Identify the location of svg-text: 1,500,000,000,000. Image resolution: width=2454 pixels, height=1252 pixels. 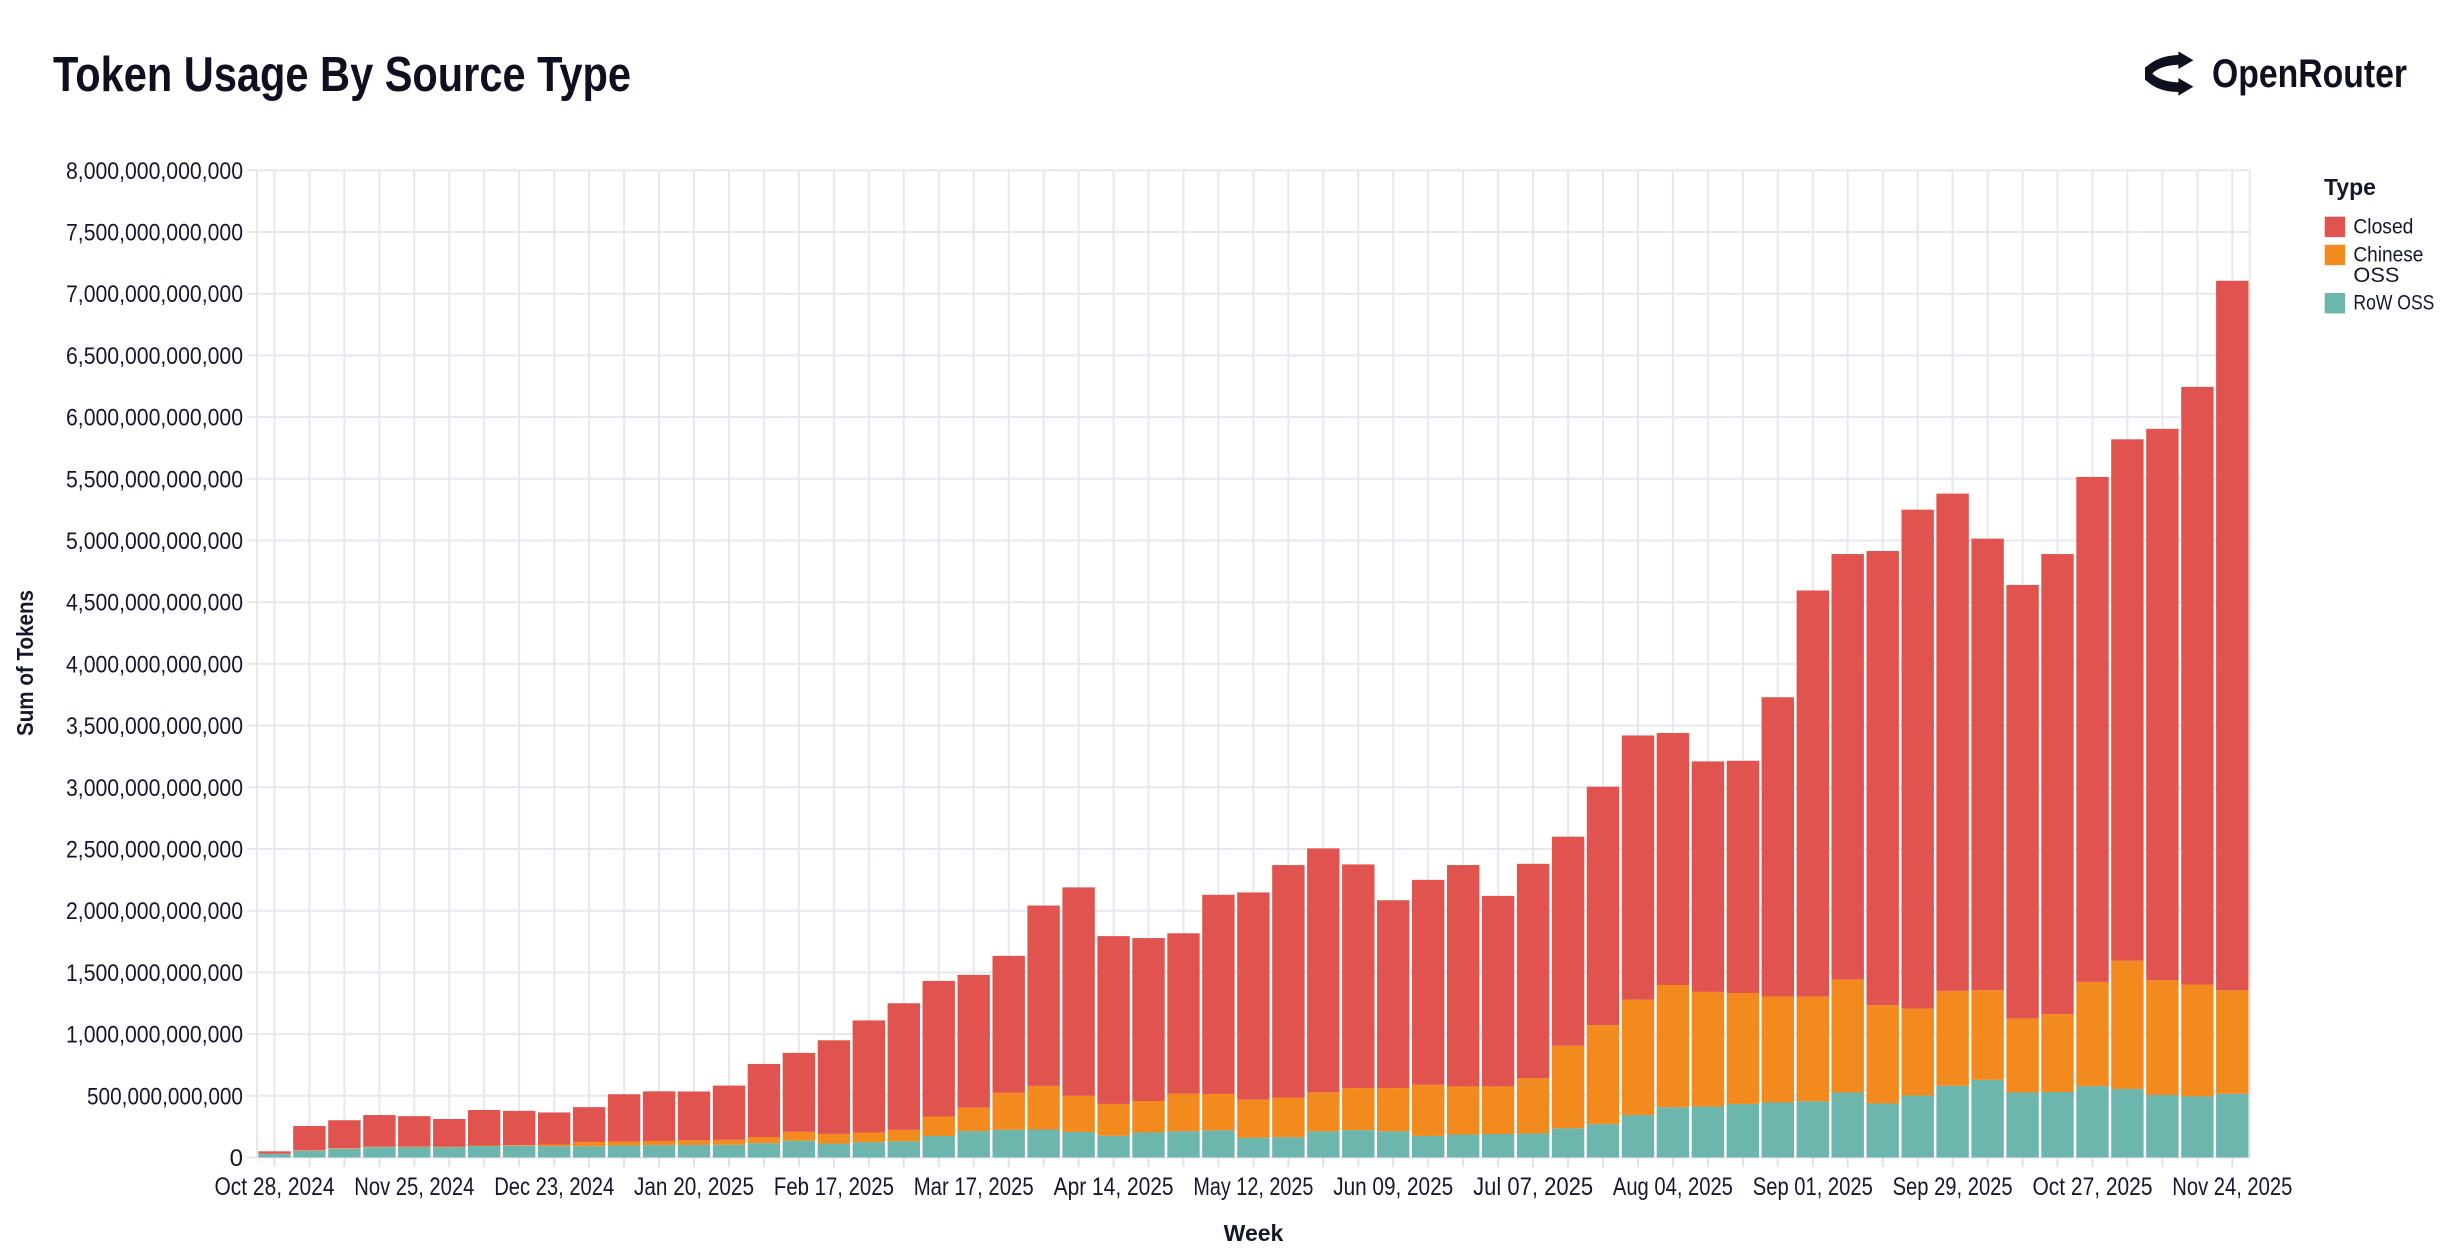
(154, 973).